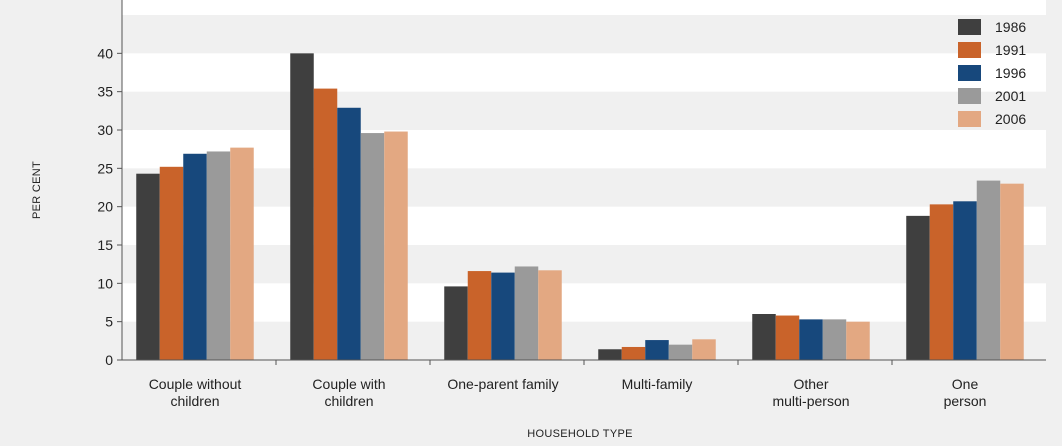 The height and width of the screenshot is (446, 1062). I want to click on legend-swatch-2001, so click(969, 96).